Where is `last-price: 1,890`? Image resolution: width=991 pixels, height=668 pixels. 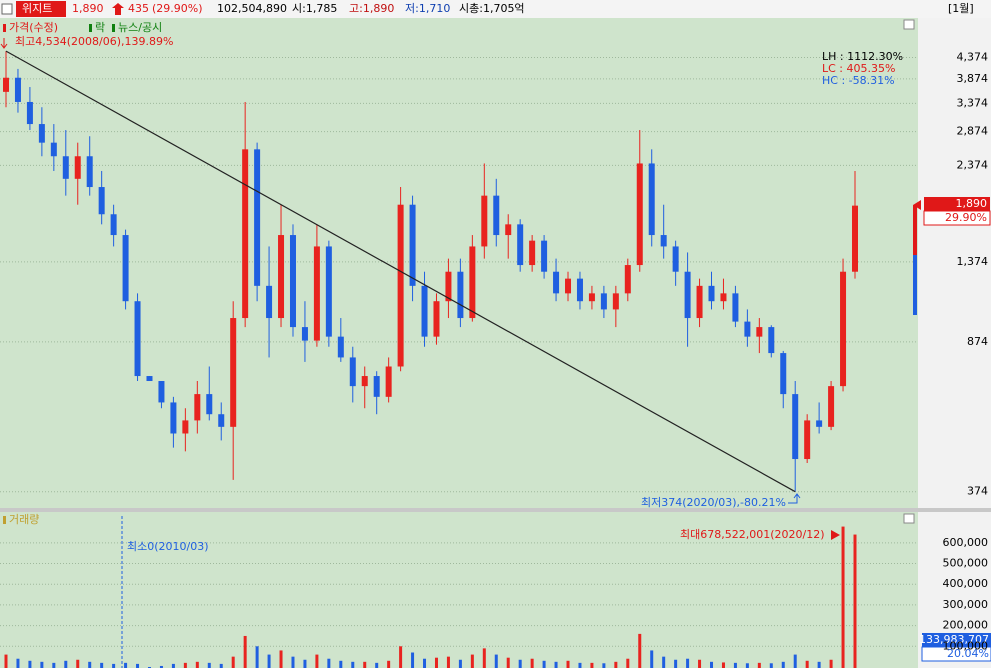 last-price: 1,890 is located at coordinates (972, 203).